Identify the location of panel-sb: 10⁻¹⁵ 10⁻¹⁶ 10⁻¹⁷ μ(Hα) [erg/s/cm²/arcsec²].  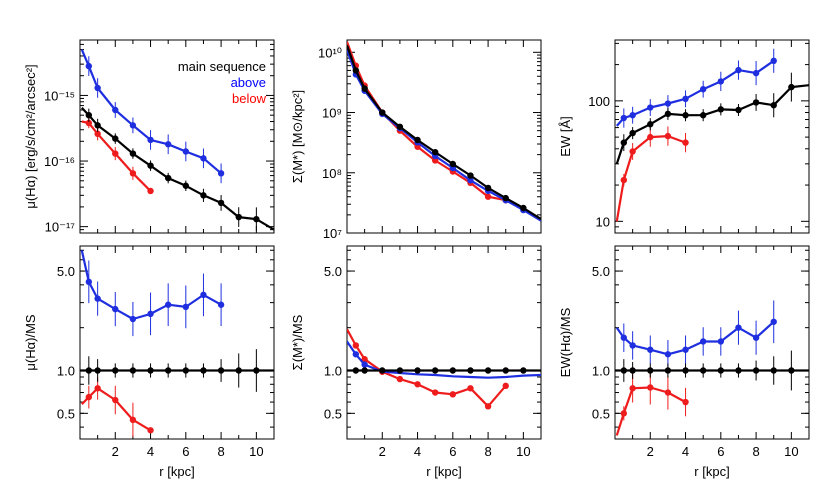
(149, 137).